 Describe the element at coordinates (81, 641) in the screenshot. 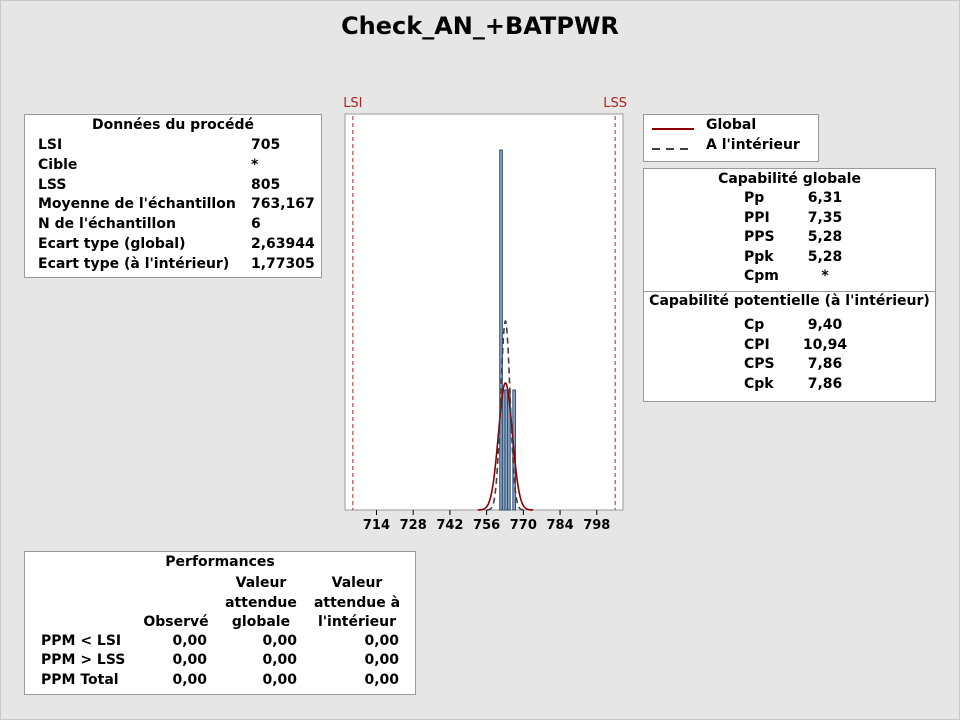

I see `perf-row-label-below-lsl: PPM < LSI` at that location.